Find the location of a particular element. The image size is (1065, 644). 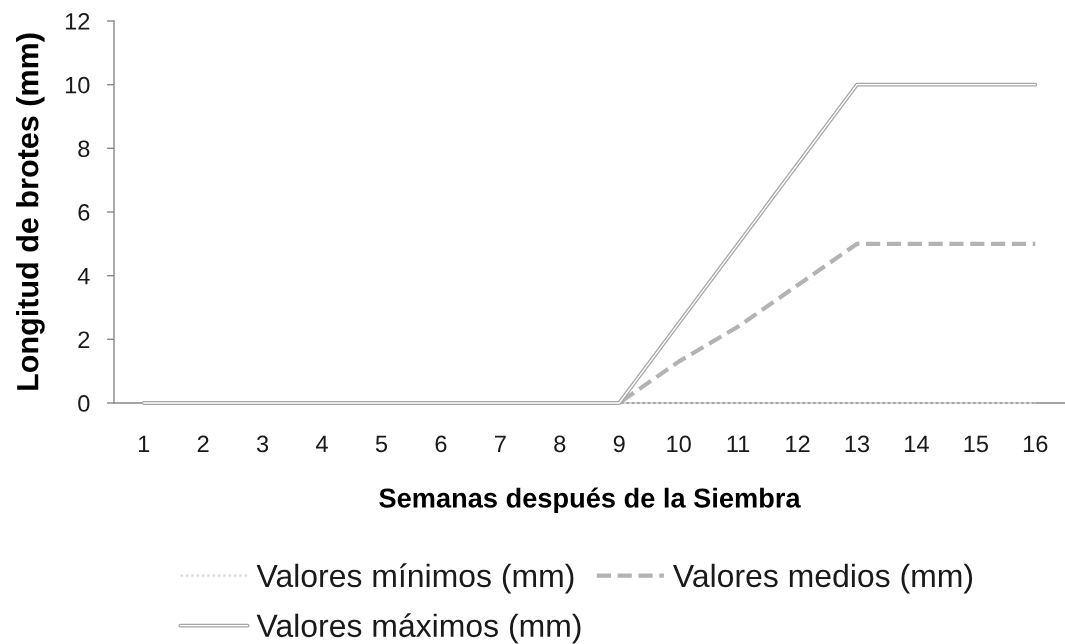

y-axis-title: Longitud de brotes (mm) is located at coordinates (30, 211).